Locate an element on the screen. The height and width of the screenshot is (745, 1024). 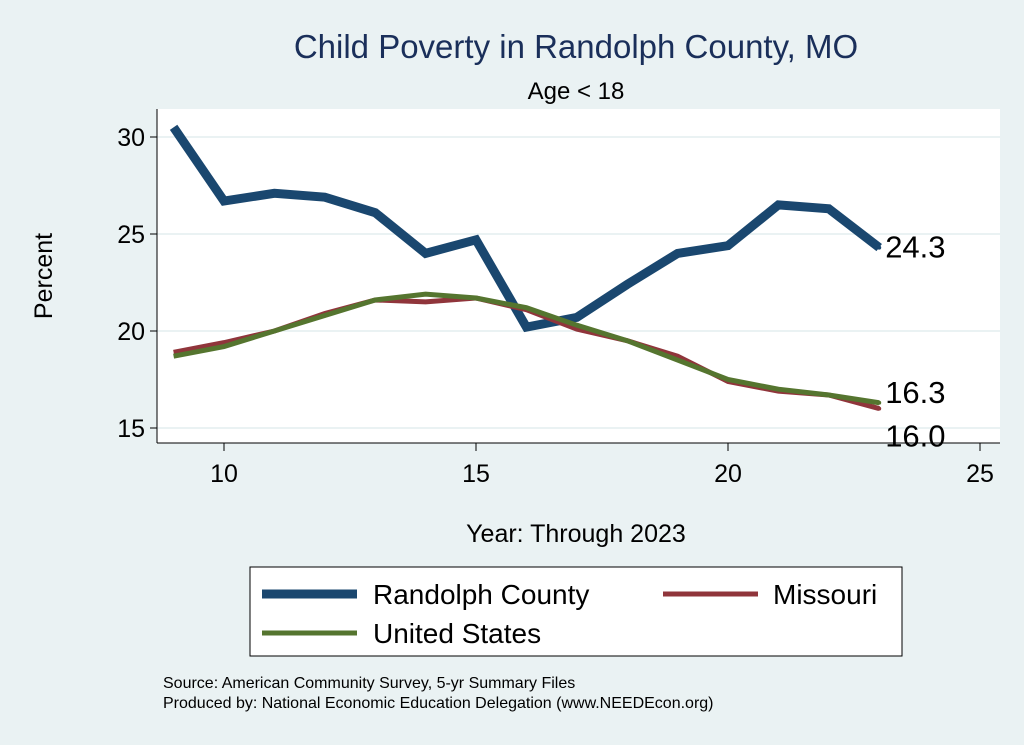
x-tick-label: 10 is located at coordinates (224, 474).